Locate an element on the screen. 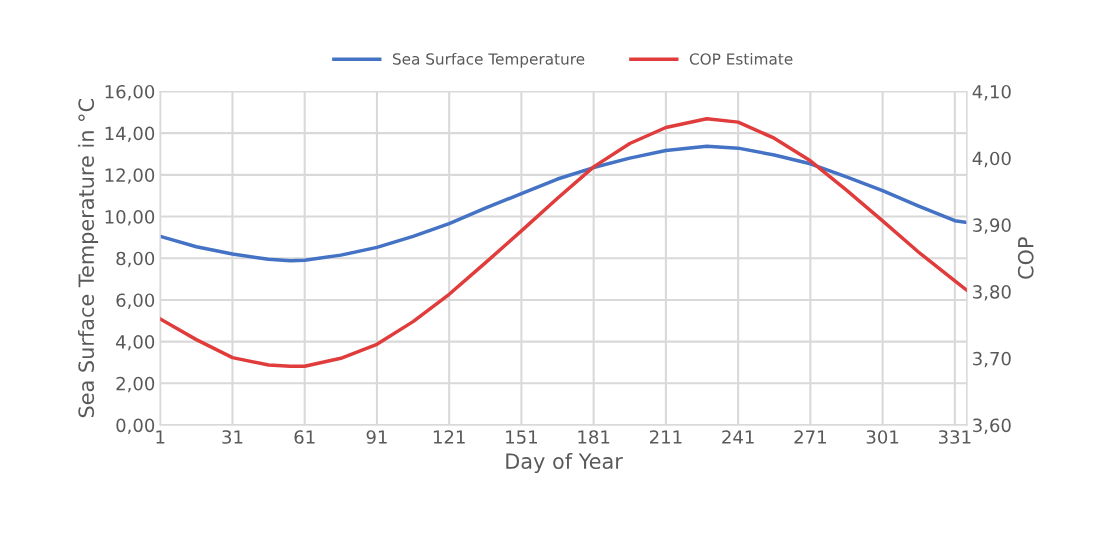 The image size is (1105, 538). y-tick-label: 10,00 is located at coordinates (130, 218).